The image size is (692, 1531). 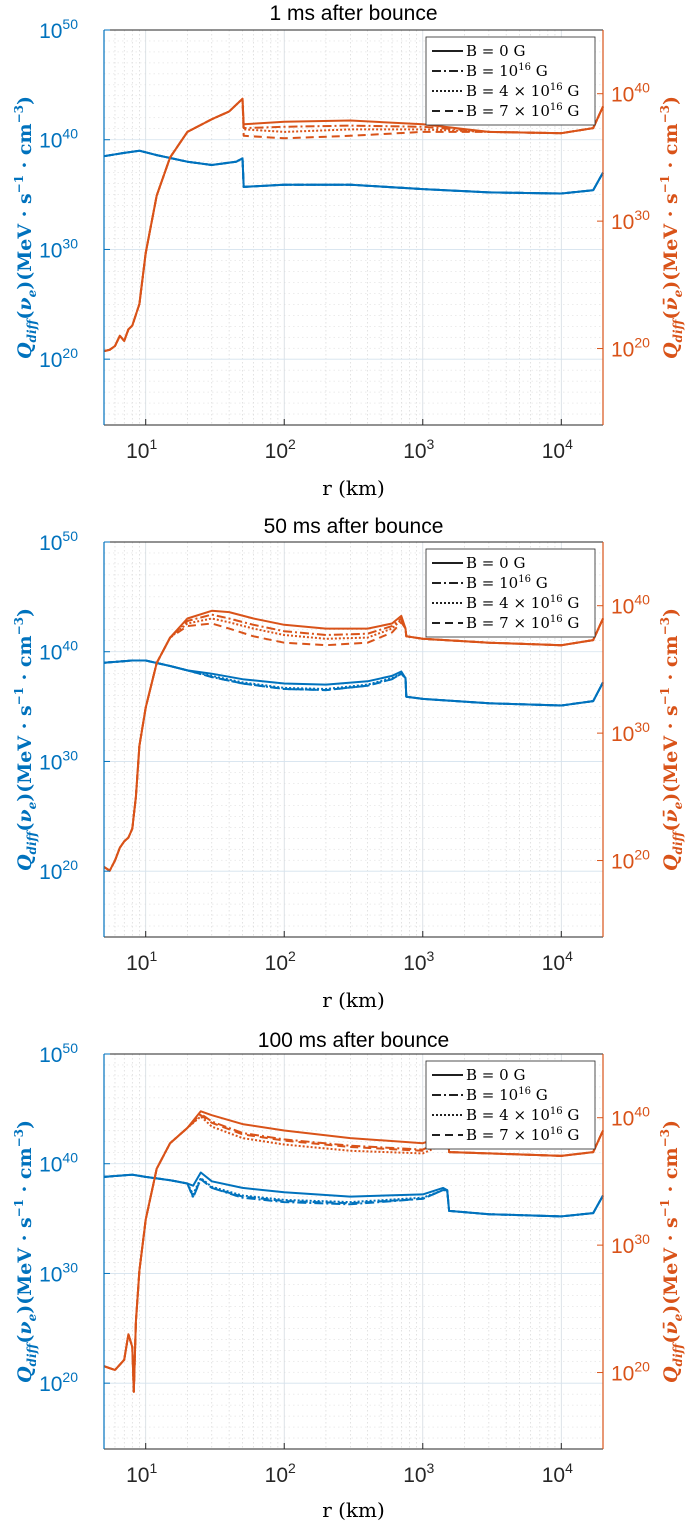 What do you see at coordinates (353, 13) in the screenshot?
I see `chart-title: 1 ms after bounce` at bounding box center [353, 13].